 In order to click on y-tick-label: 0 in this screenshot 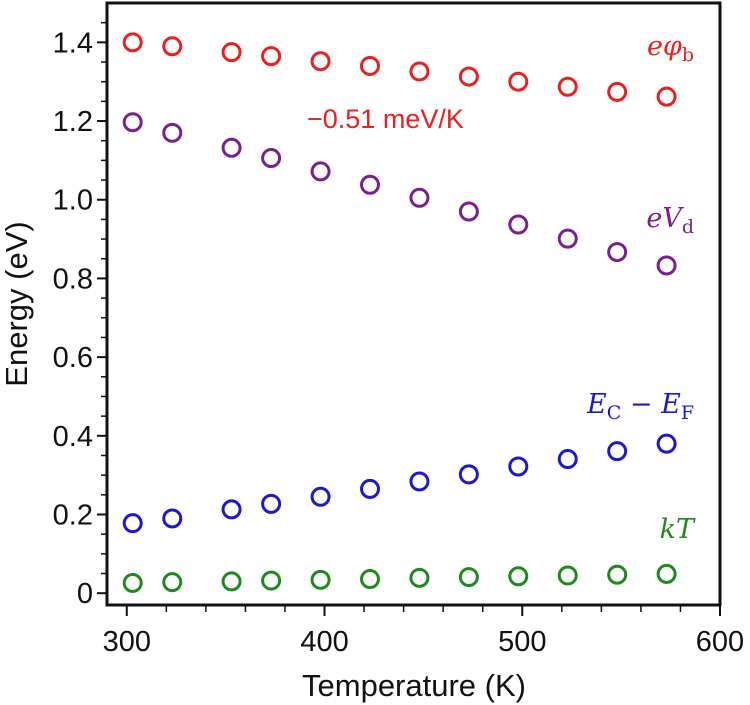, I will do `click(85, 594)`.